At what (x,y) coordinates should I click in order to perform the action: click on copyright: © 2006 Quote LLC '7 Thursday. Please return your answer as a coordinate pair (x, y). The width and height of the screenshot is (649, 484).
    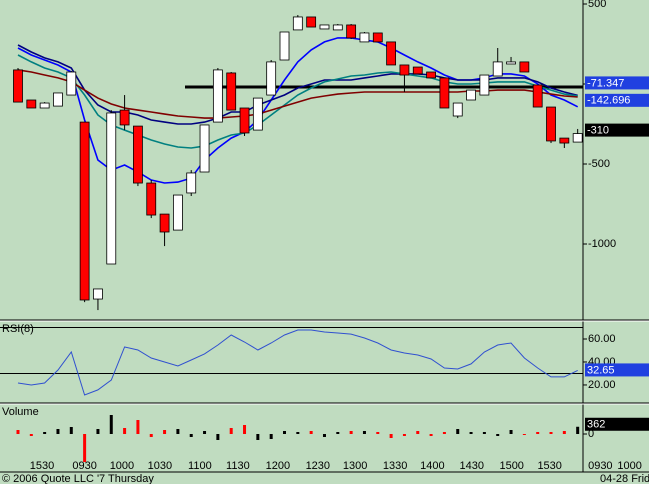
    Looking at the image, I should click on (78, 478).